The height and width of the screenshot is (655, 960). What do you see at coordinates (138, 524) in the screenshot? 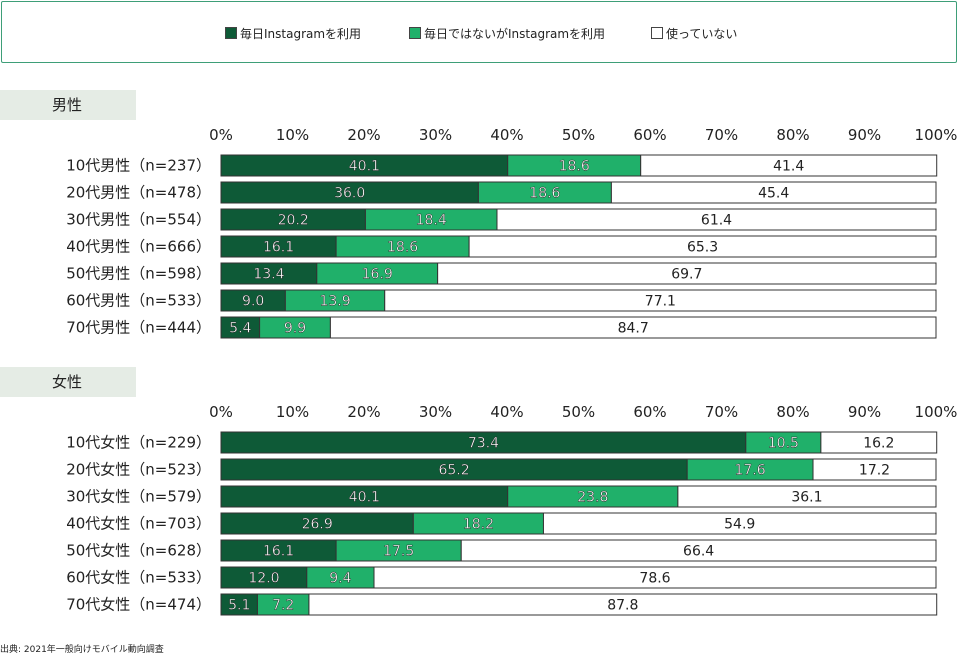
I see `female-category-label: 40代女性（n=703）` at bounding box center [138, 524].